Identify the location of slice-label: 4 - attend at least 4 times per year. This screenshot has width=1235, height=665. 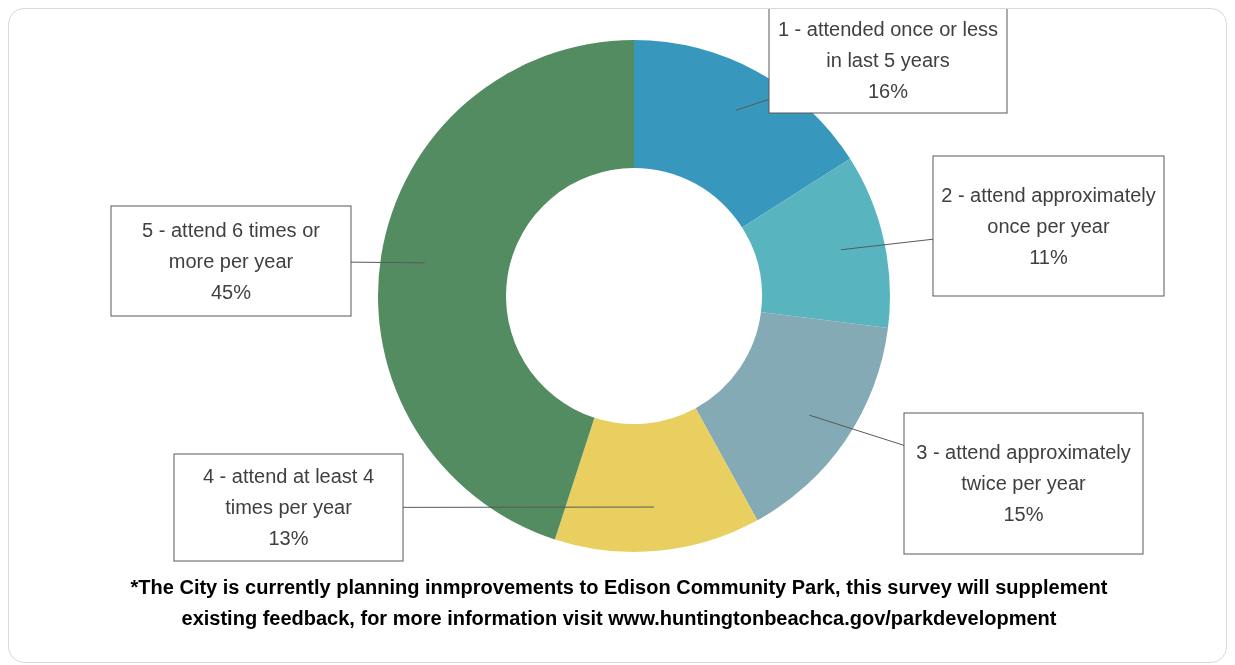
(288, 492).